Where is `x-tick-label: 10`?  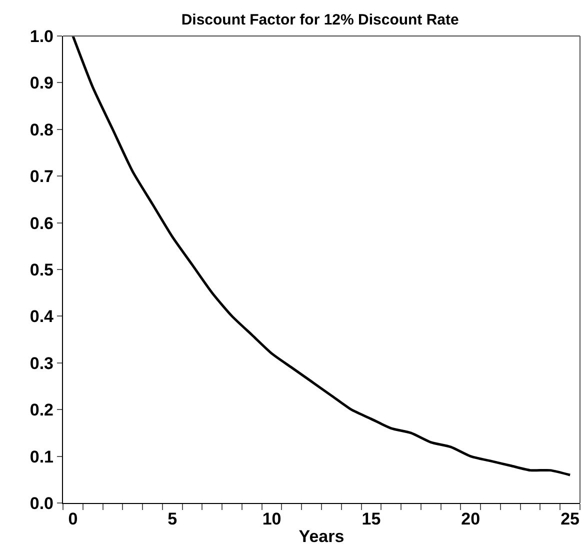
x-tick-label: 10 is located at coordinates (272, 519).